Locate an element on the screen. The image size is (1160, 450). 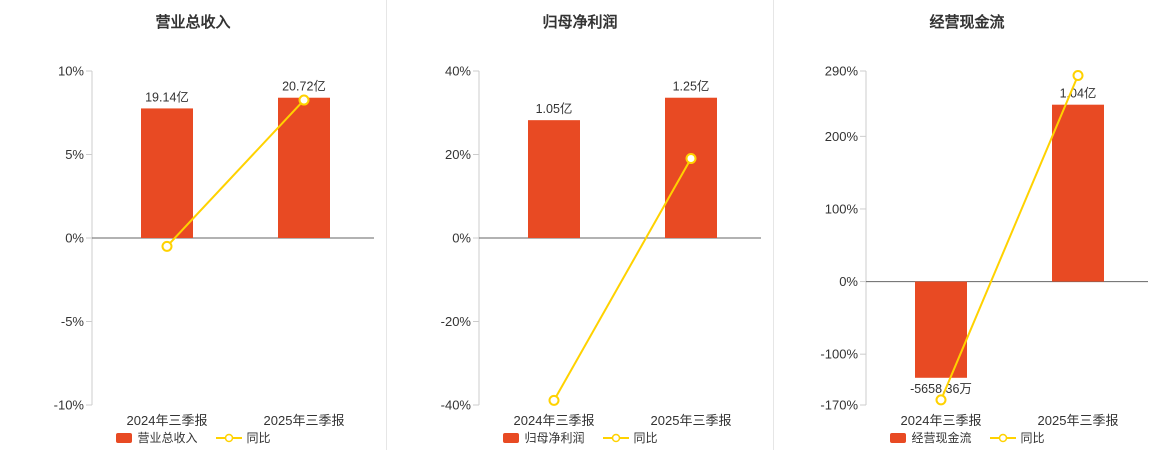
chart-title: 归母净利润 is located at coordinates (580, 22).